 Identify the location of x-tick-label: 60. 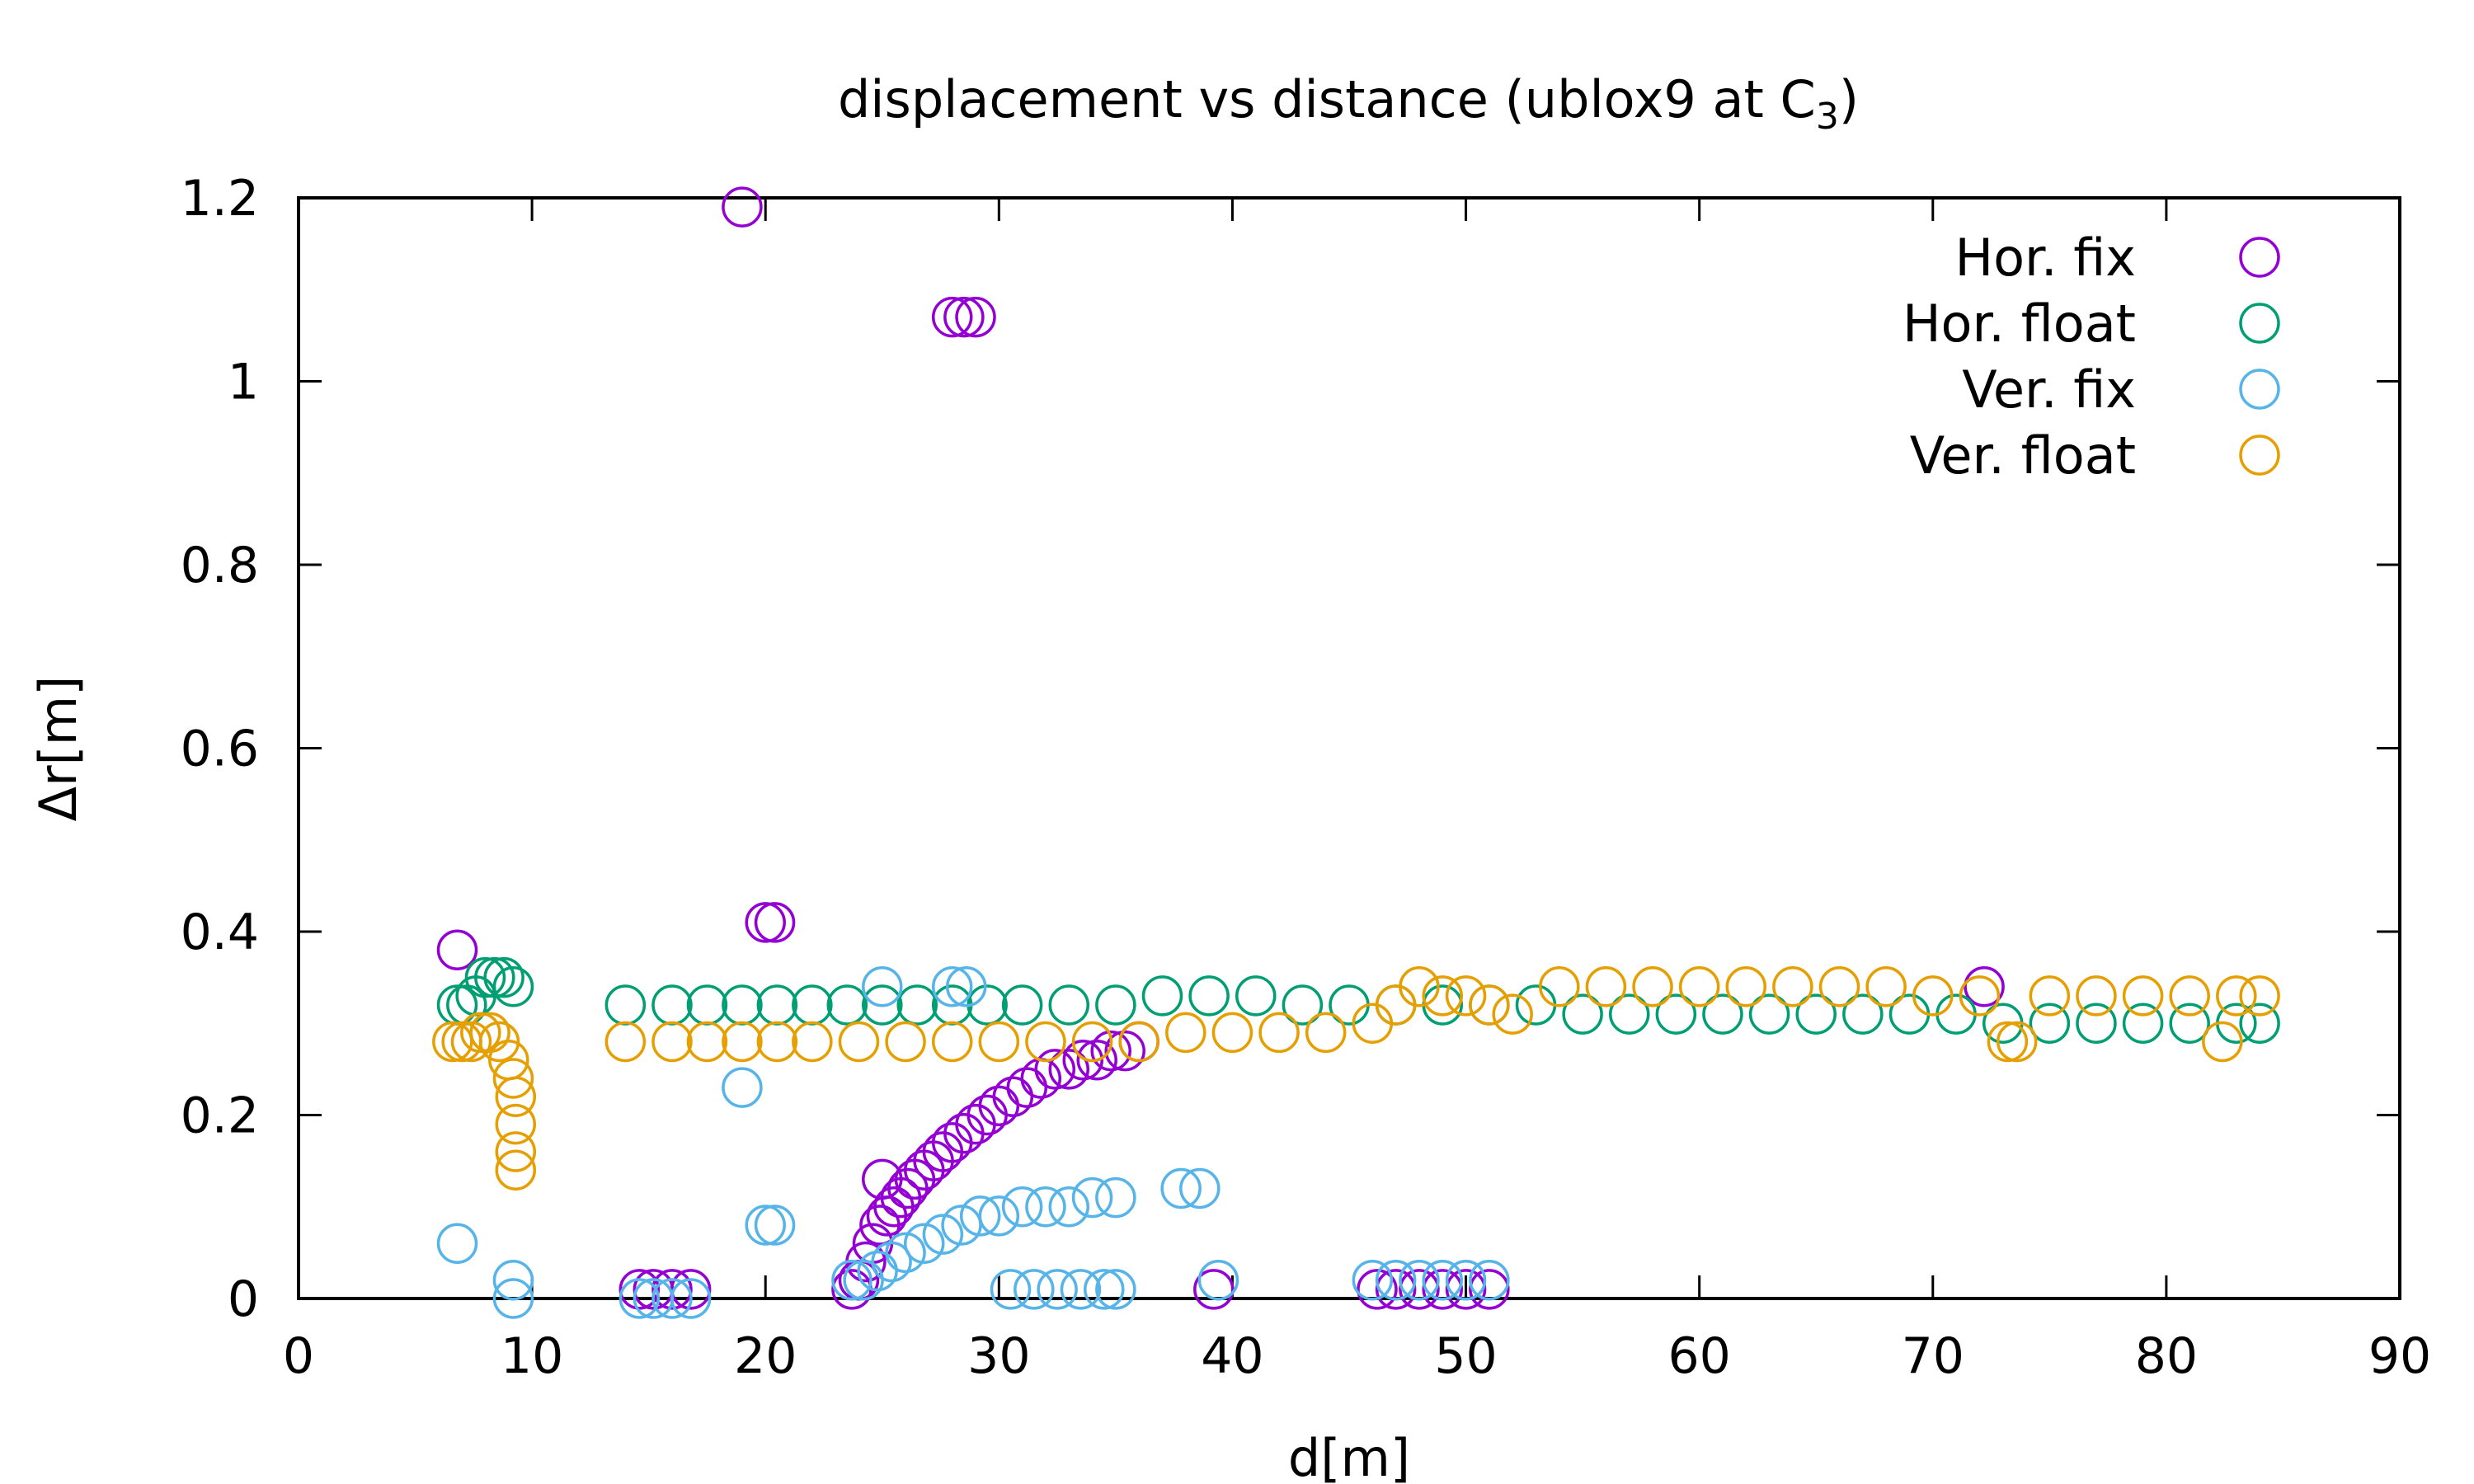
(1698, 1356).